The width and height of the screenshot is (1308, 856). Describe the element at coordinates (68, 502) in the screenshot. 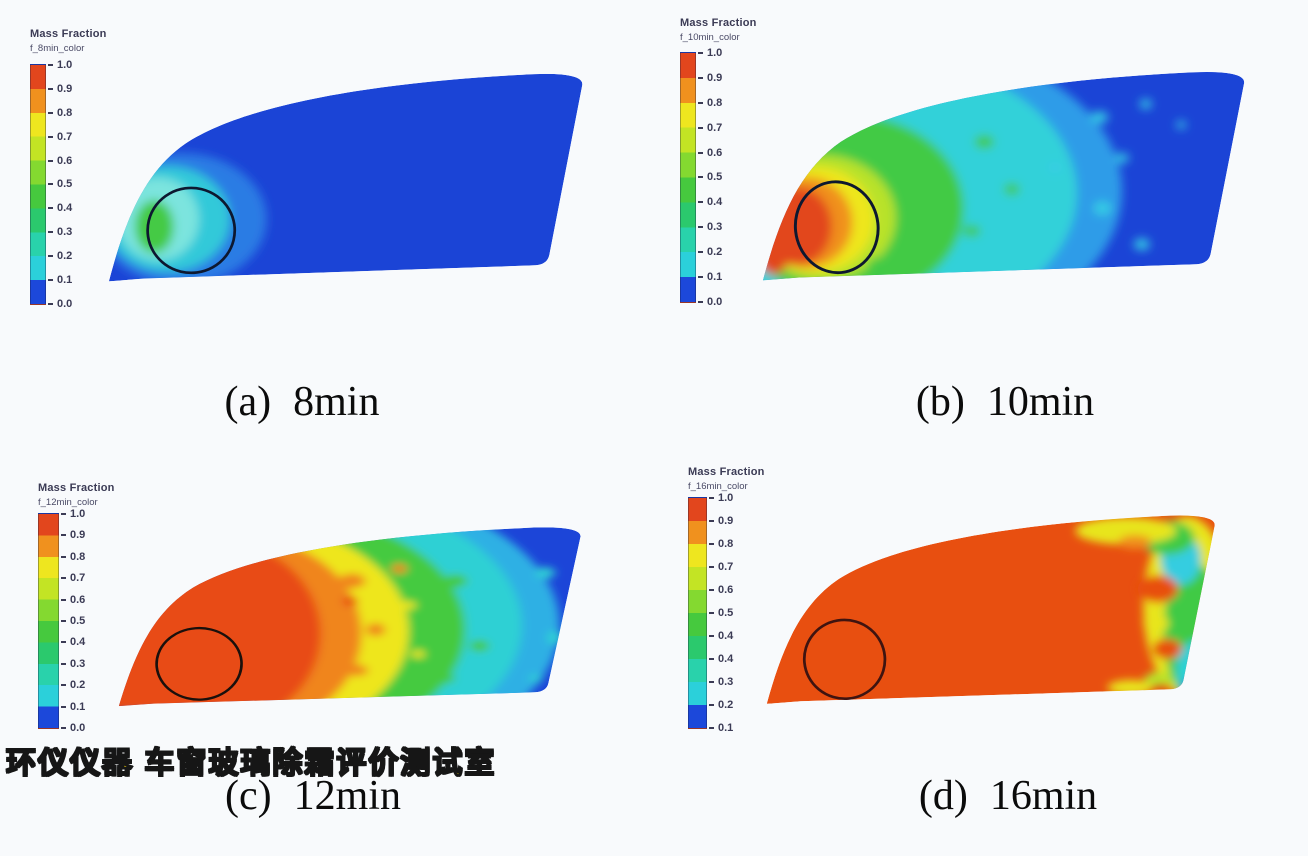

I see `legend-subtitle: f_12min_color` at that location.